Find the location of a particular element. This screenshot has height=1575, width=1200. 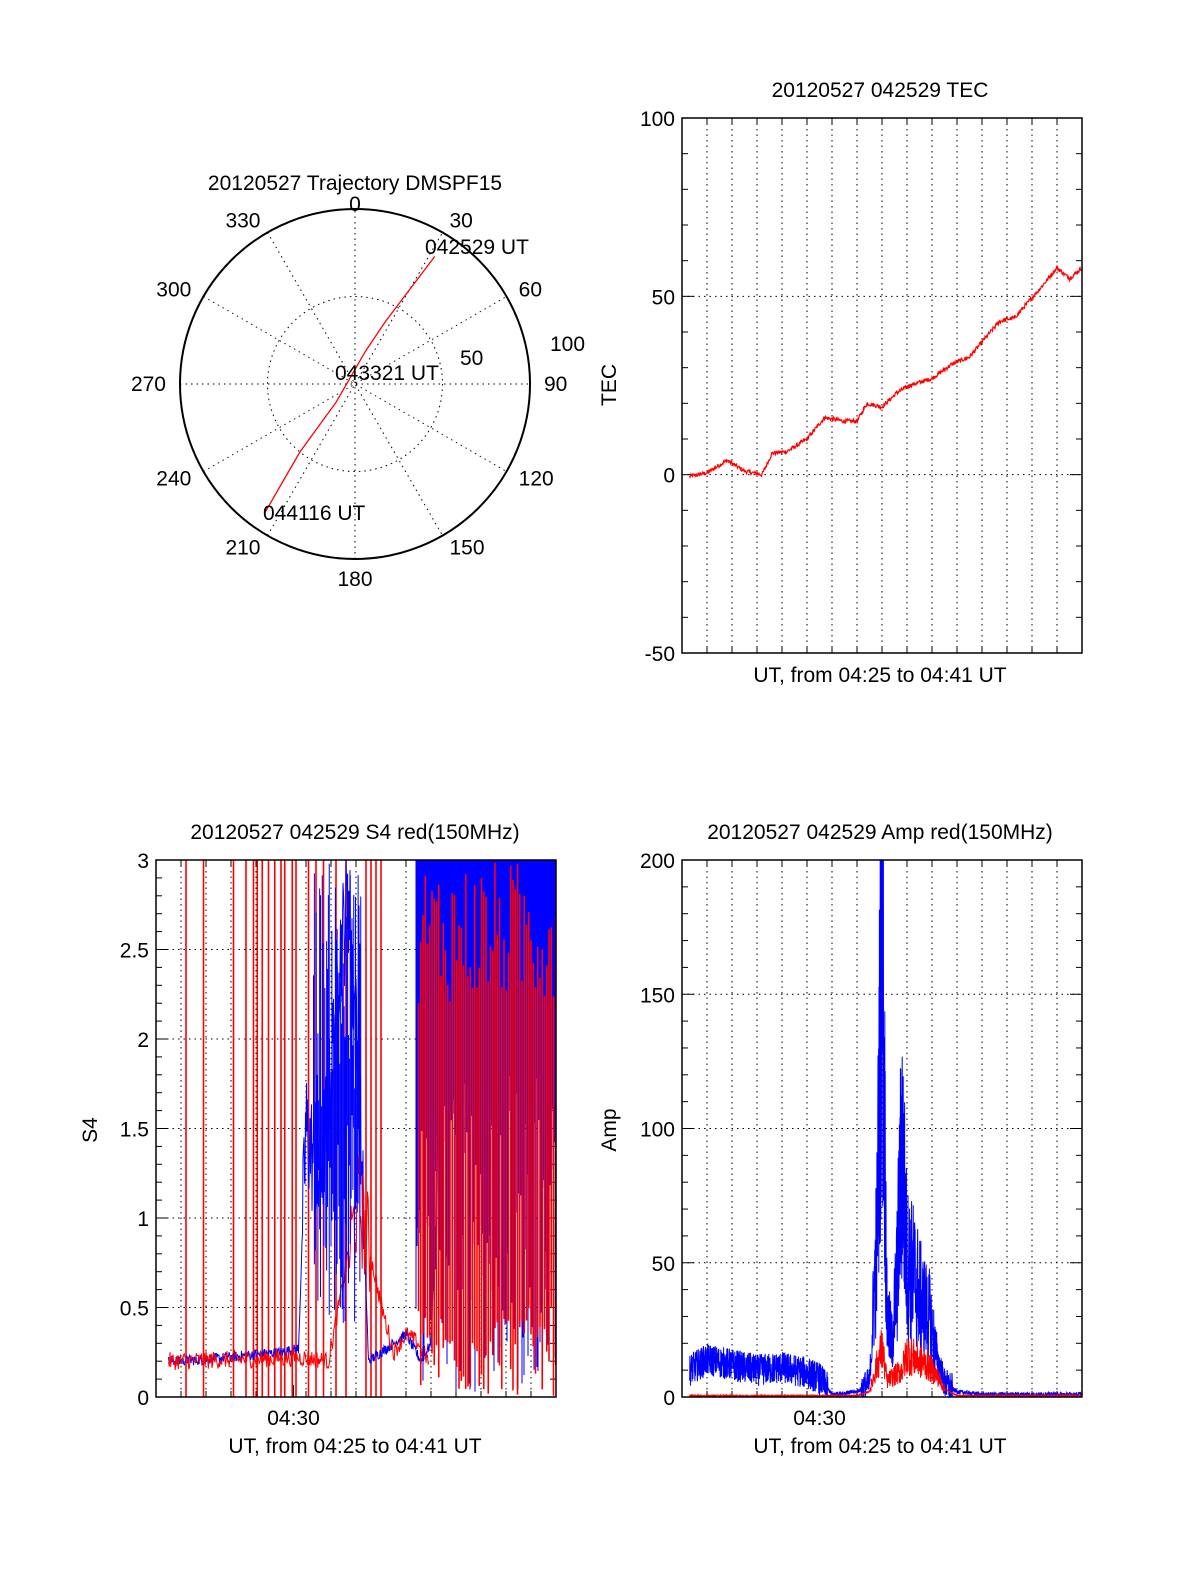

polar-azimuth-label: 60 is located at coordinates (530, 290).